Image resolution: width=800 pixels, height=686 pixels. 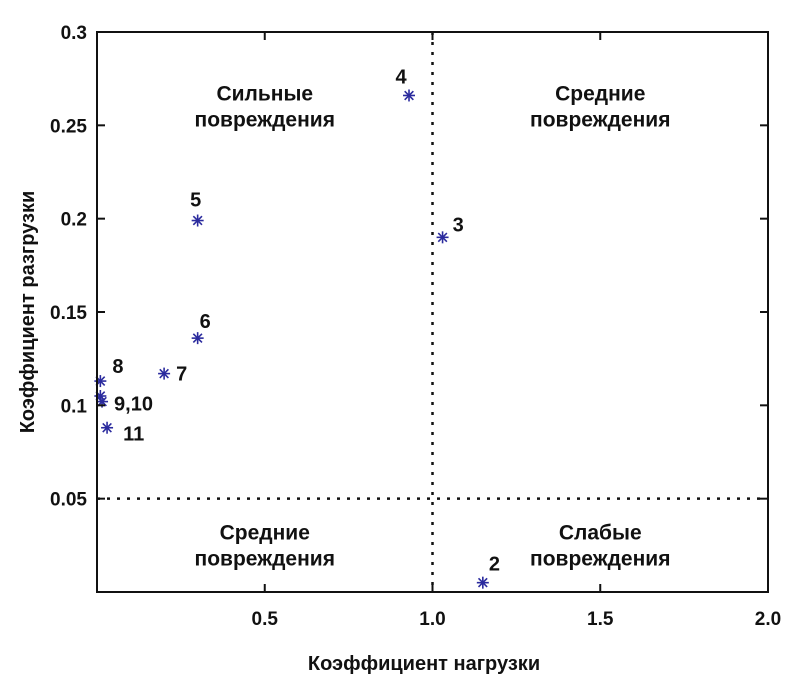 I want to click on data-point-label: 4, so click(x=401, y=77).